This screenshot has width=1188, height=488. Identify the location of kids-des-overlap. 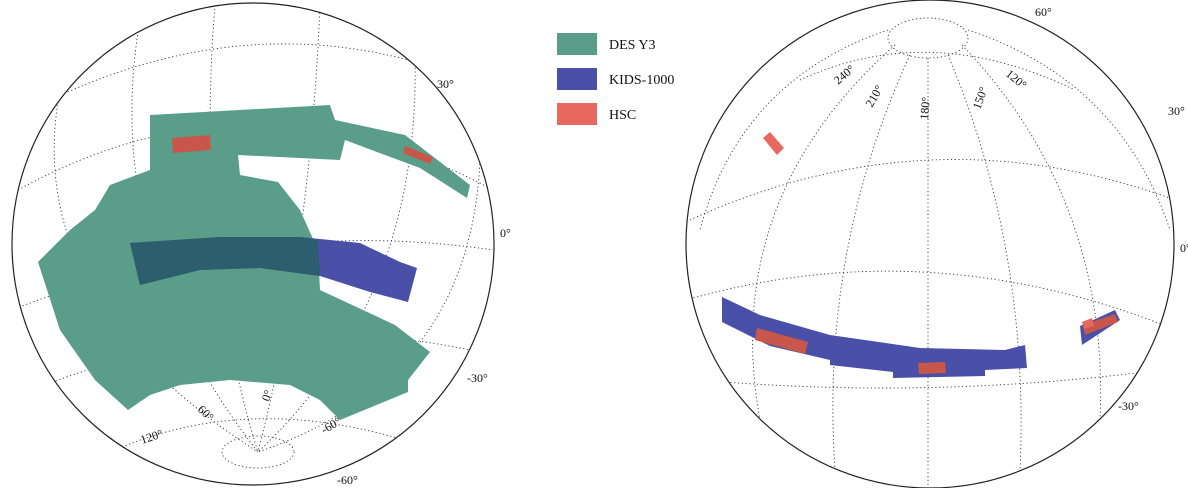
(225, 261).